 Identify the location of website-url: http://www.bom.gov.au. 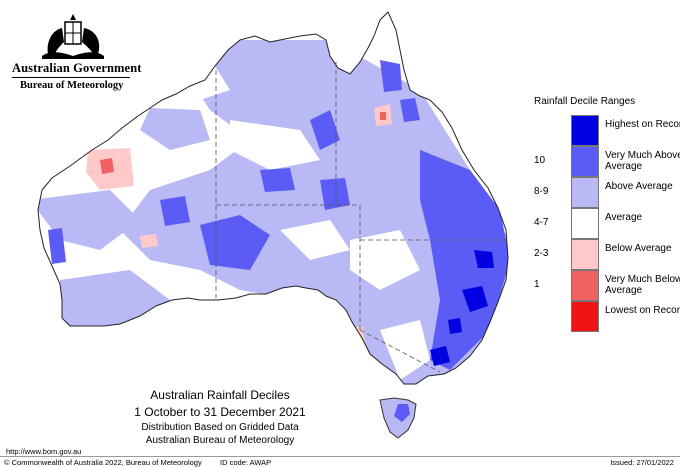
(44, 451).